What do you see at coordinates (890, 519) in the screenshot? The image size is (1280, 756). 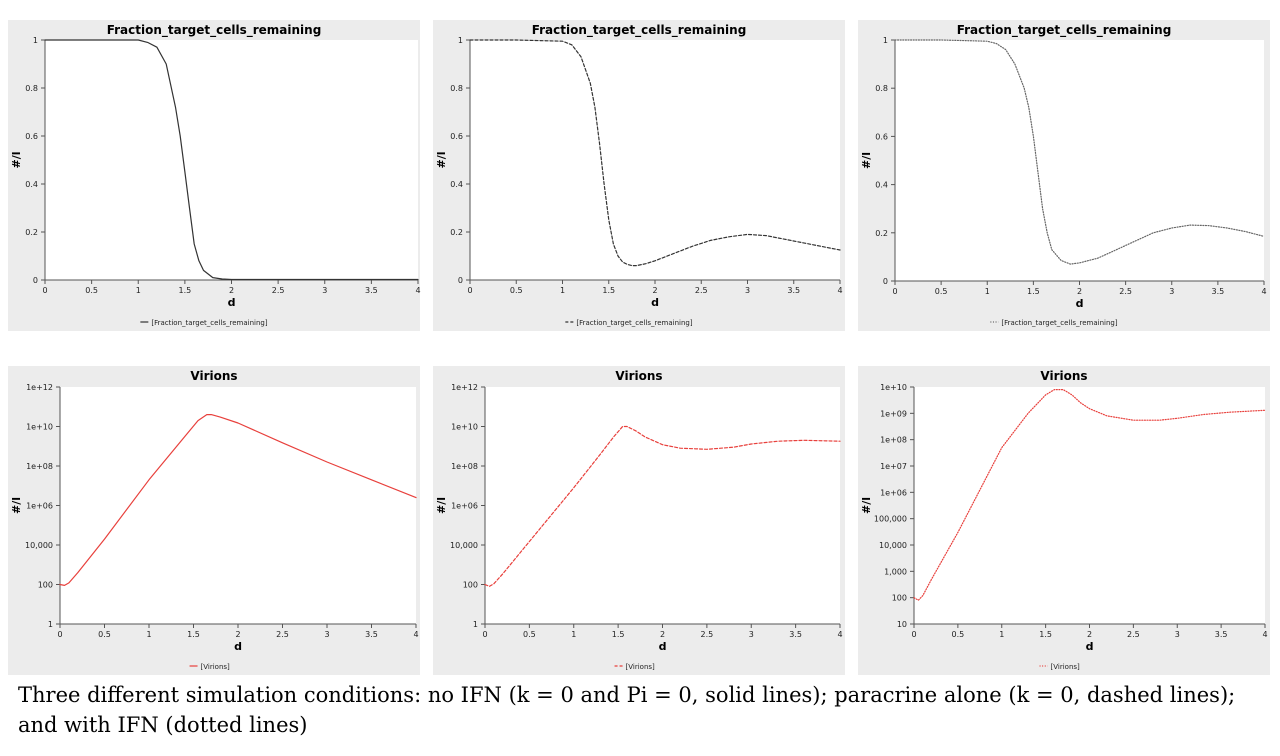 I see `y-tick-label: 100,000` at bounding box center [890, 519].